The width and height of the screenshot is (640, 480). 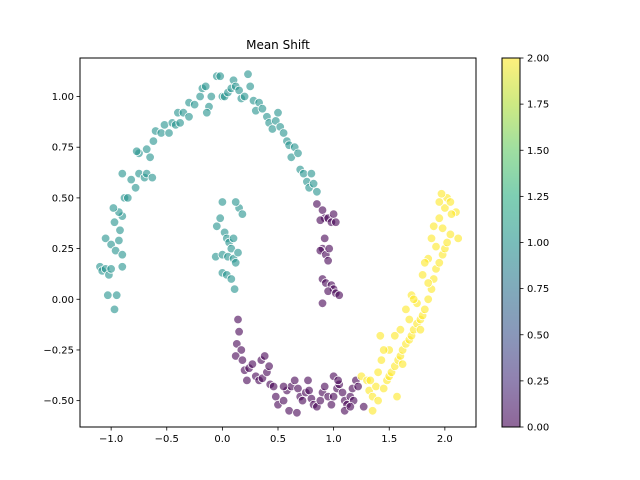 I want to click on colorbar-tick-label: 1.25, so click(x=538, y=197).